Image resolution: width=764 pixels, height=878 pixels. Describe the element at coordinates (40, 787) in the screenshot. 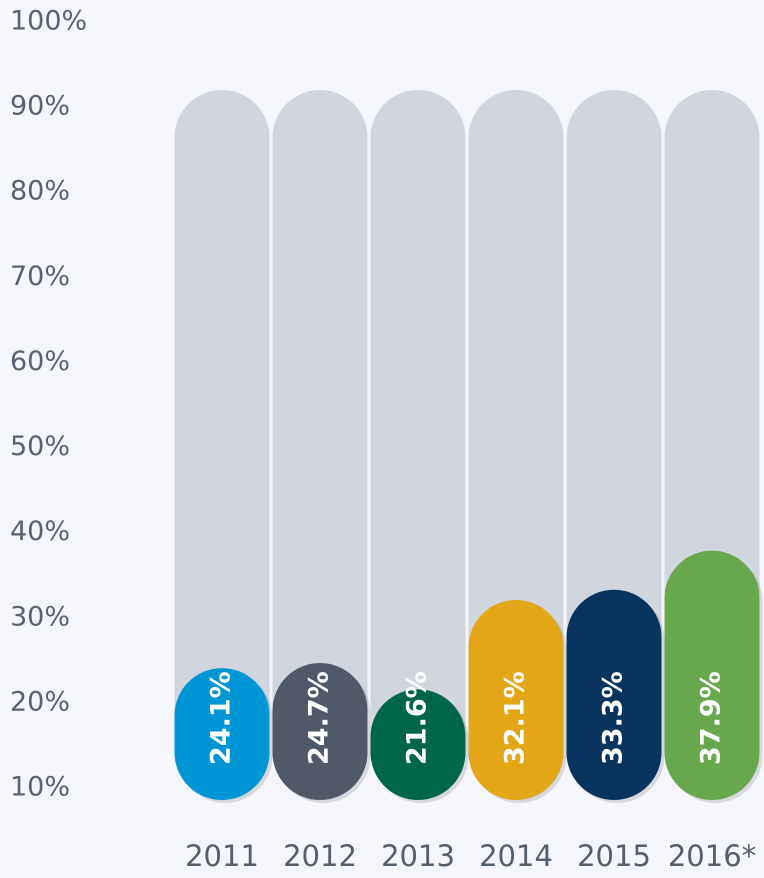

I see `y-tick-label: 10%` at that location.